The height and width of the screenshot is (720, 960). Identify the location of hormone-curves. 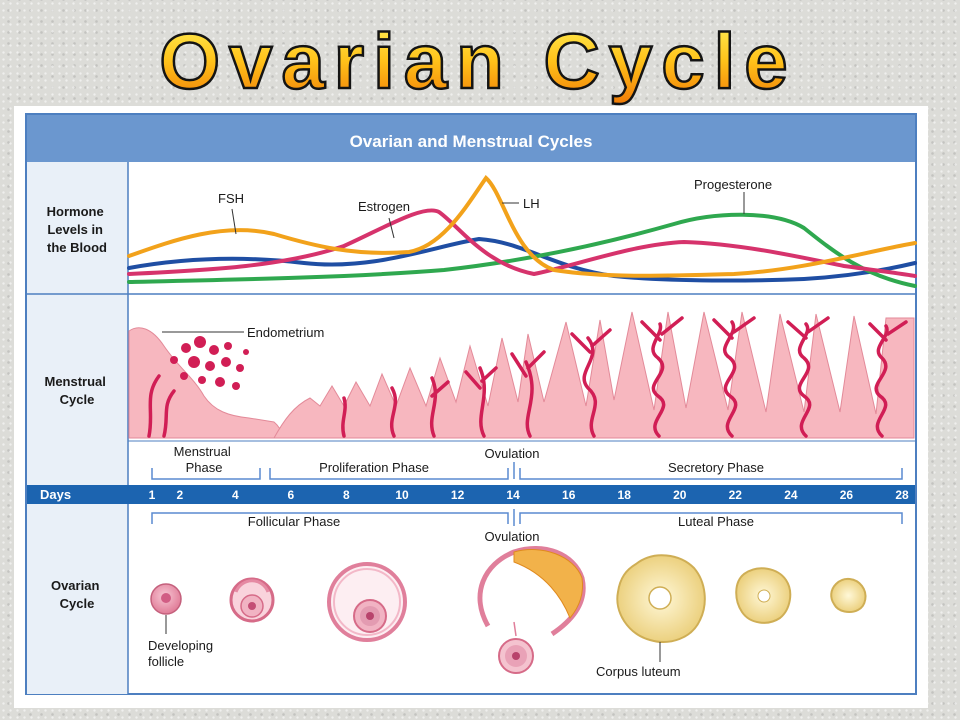
(522, 231).